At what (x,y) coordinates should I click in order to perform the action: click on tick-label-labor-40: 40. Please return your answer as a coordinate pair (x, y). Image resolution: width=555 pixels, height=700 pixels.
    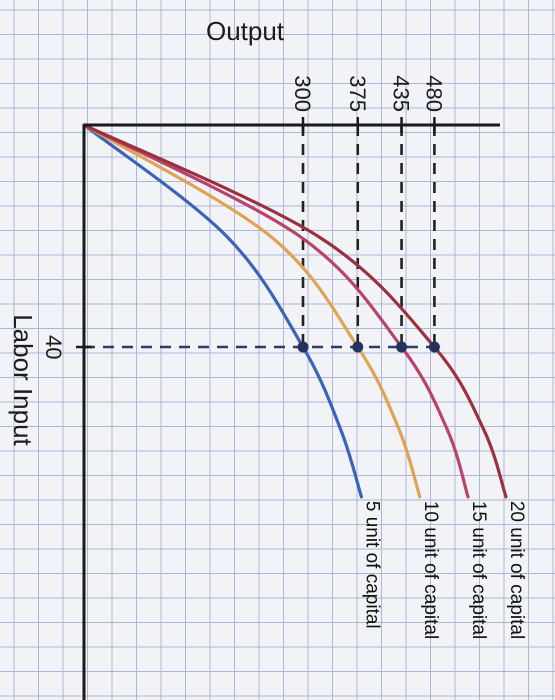
    Looking at the image, I should click on (53, 347).